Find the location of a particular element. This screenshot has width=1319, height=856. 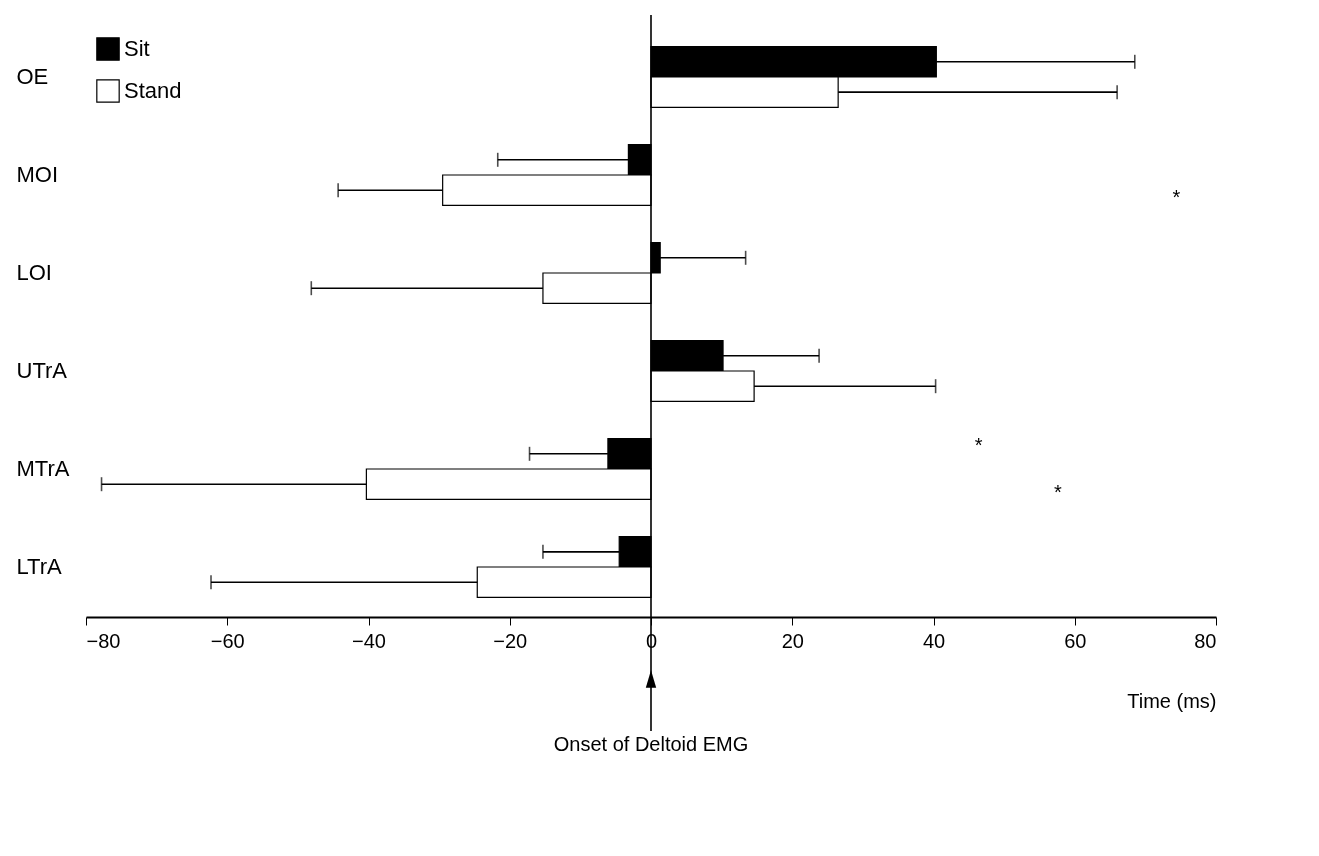

x-tick-label: −40 is located at coordinates (369, 640).